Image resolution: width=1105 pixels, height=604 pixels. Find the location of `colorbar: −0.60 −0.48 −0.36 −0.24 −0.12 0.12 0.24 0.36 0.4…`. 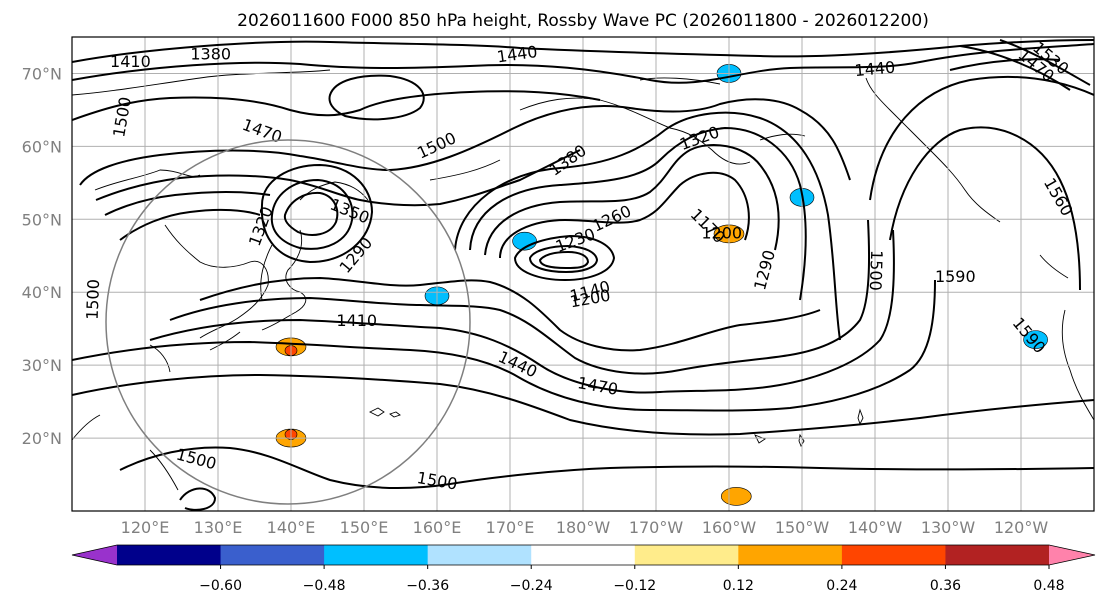

colorbar: −0.60 −0.48 −0.36 −0.24 −0.12 0.12 0.24 0.36 0.4… is located at coordinates (583, 569).